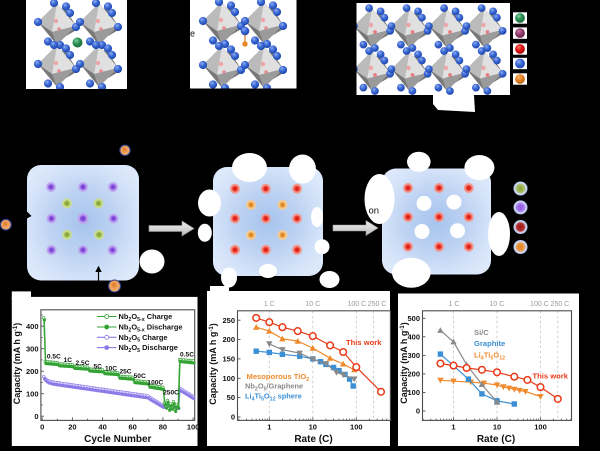 The image size is (600, 451). Describe the element at coordinates (97, 366) in the screenshot. I see `svg-text: 5C` at that location.